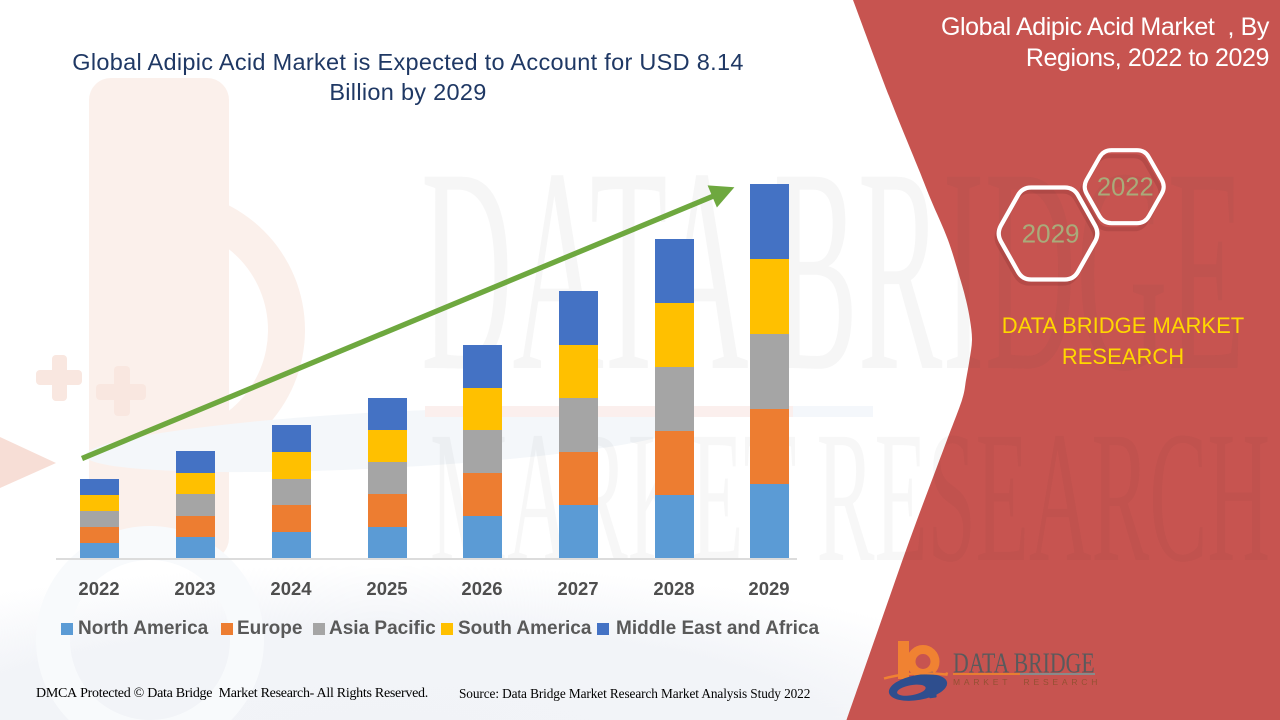  What do you see at coordinates (1125, 187) in the screenshot?
I see `svg-text: 2022` at bounding box center [1125, 187].